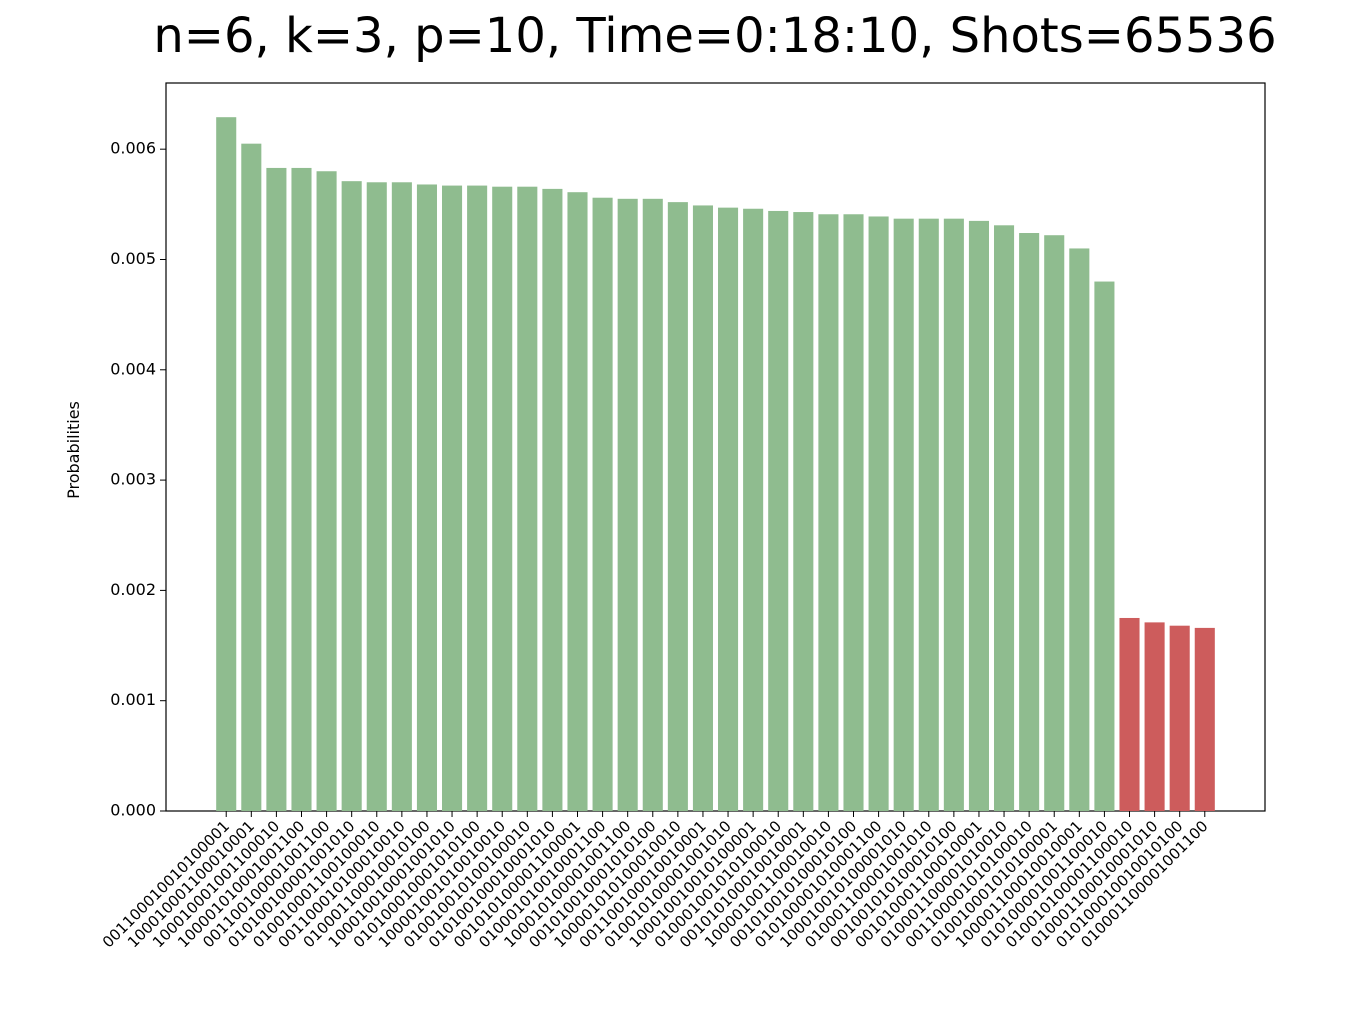 The width and height of the screenshot is (1361, 1009). Describe the element at coordinates (133, 258) in the screenshot. I see `y-tick-label: 0.005` at that location.